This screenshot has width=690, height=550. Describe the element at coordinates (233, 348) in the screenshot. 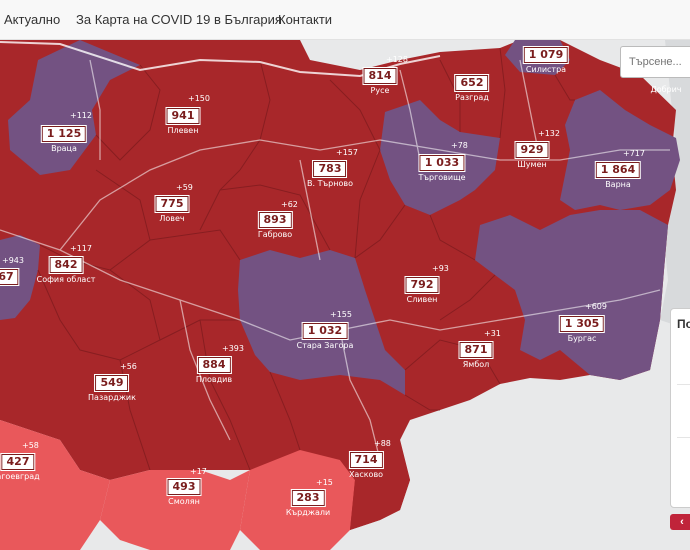

I see `region-delta: +393` at that location.